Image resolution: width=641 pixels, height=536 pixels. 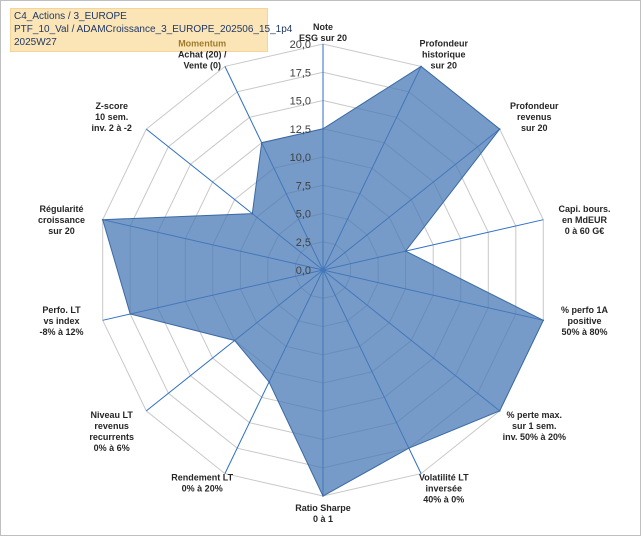 I want to click on header-line-1: C4_Actions / 3_EUROPE, so click(x=70, y=16).